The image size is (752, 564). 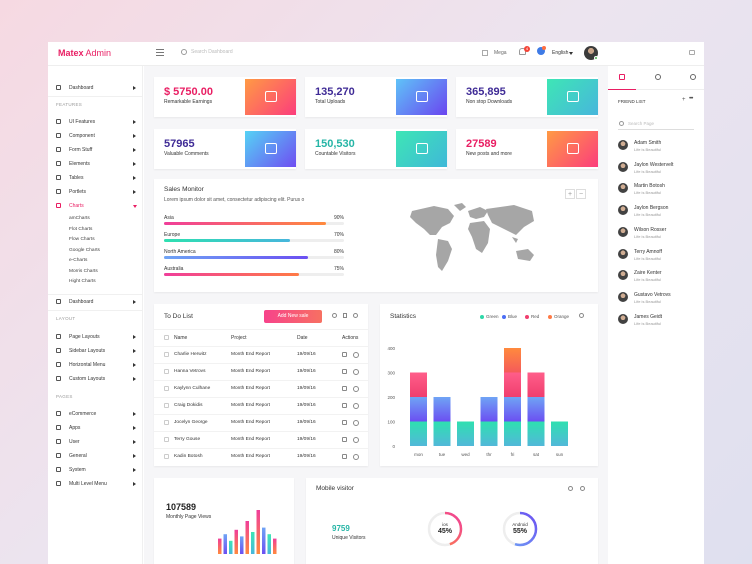 What do you see at coordinates (581, 194) in the screenshot?
I see `zoom-out-button: −` at bounding box center [581, 194].